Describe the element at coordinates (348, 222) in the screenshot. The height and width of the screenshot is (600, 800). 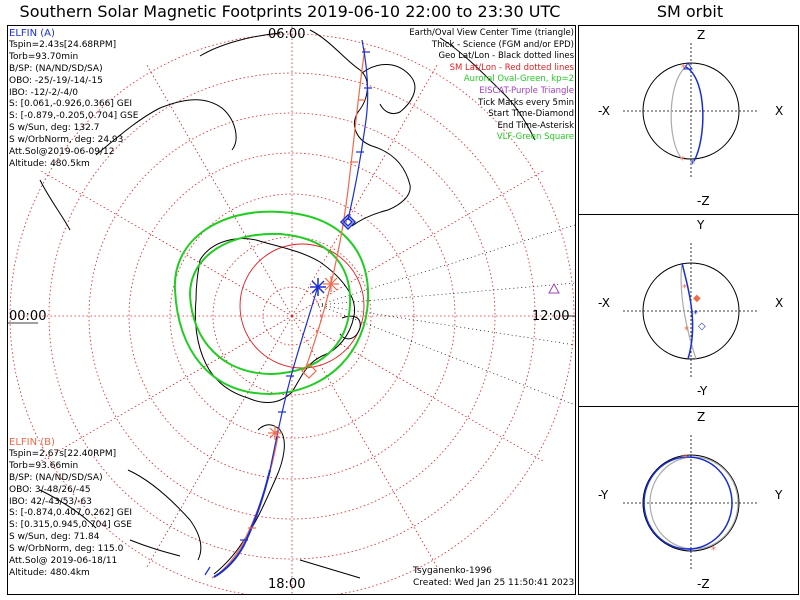
I see `elfin-a-start-diamond` at that location.